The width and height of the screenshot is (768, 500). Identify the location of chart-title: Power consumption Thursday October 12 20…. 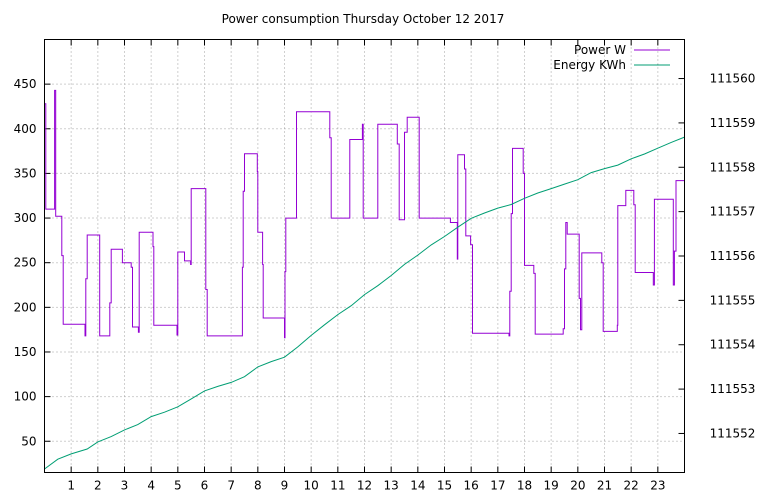
(363, 19).